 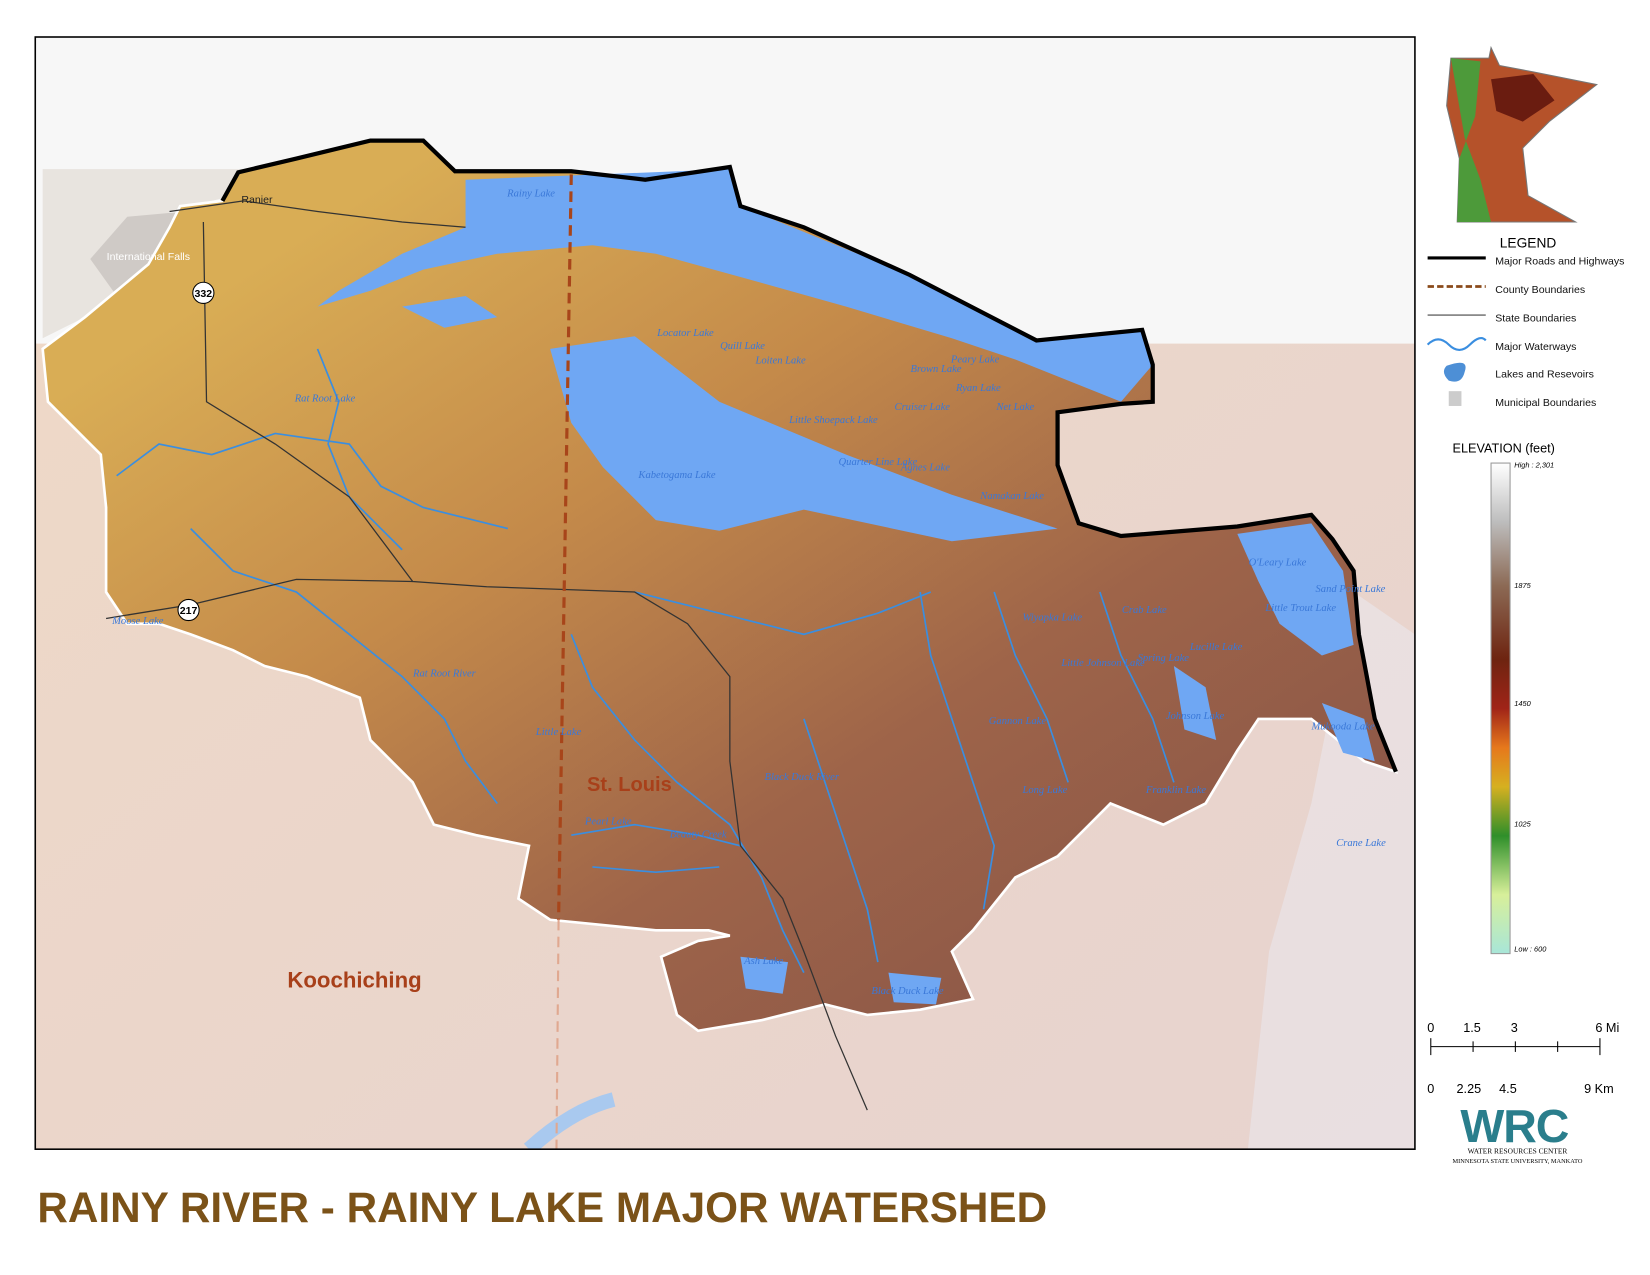 I want to click on feature-label: Locator Lake, so click(x=685, y=333).